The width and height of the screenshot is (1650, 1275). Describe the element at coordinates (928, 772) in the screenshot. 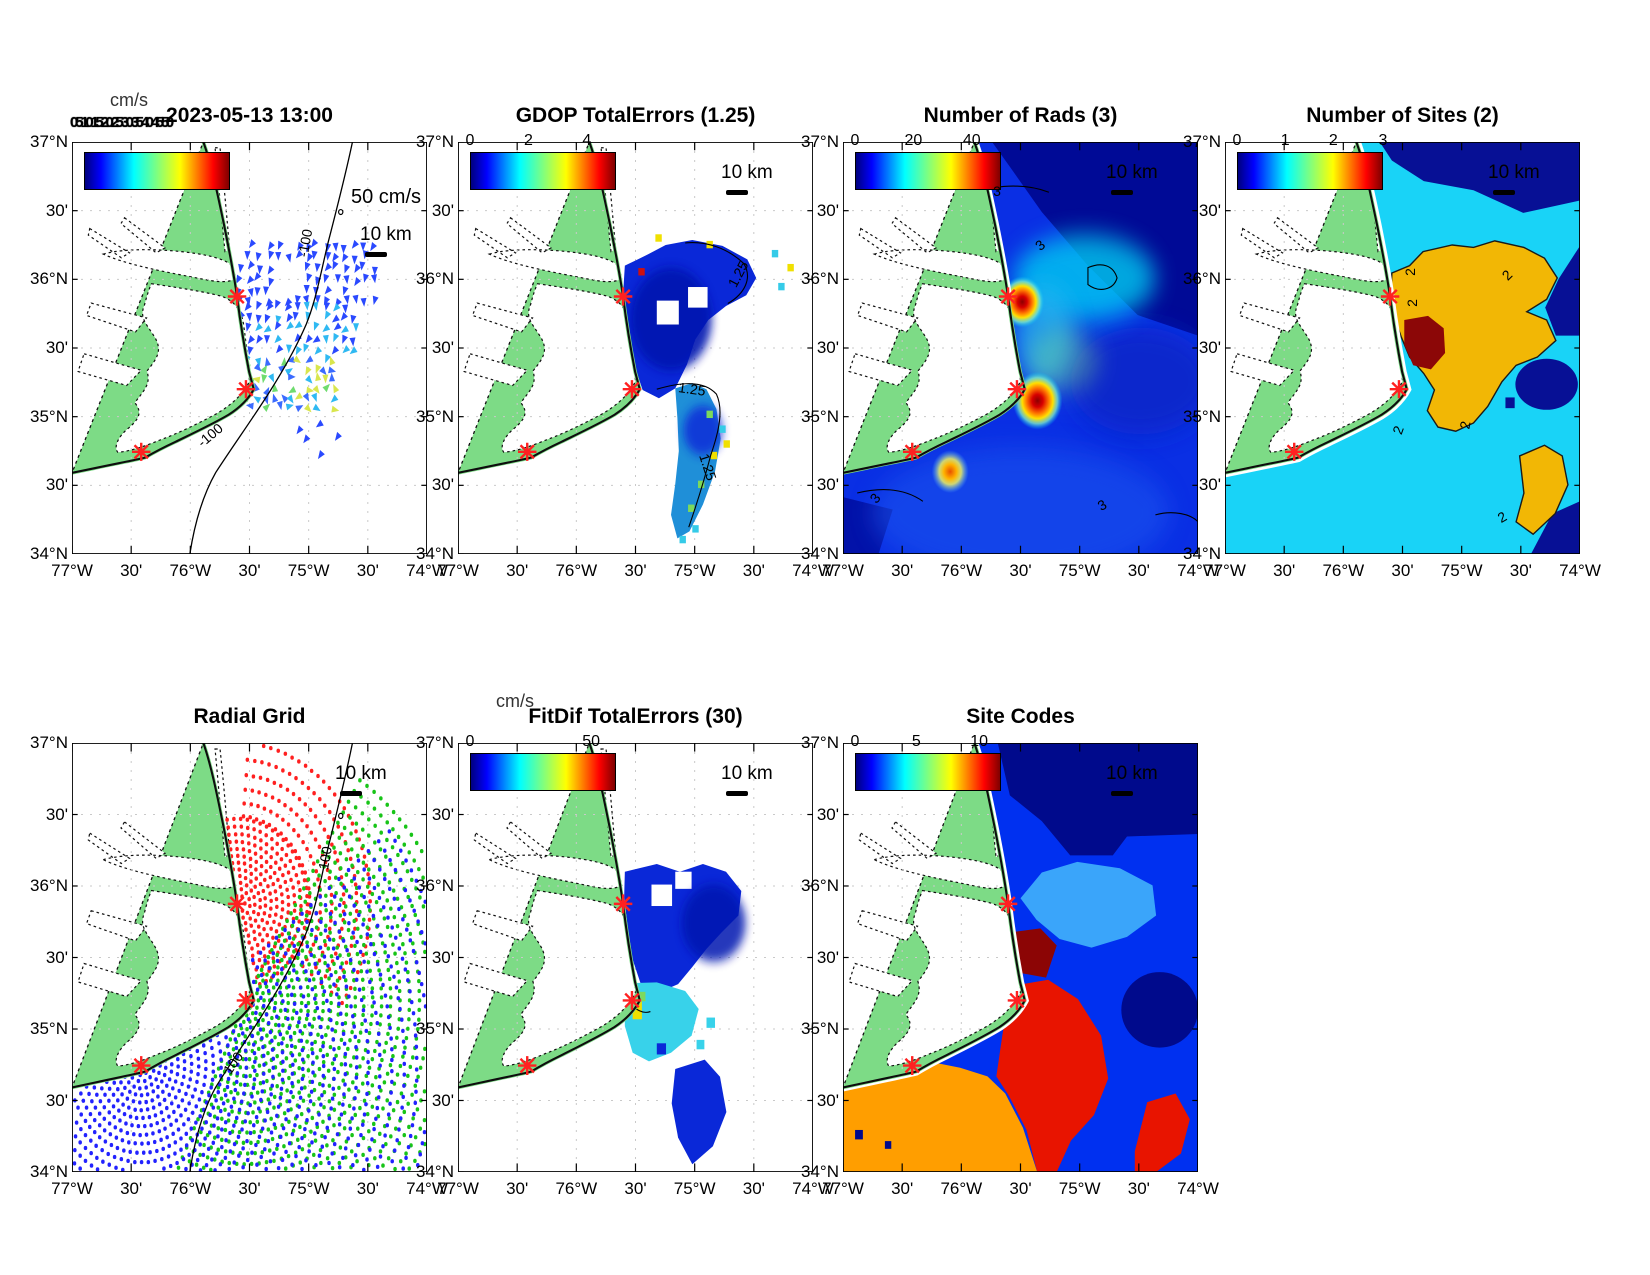

I see `colorbar` at that location.